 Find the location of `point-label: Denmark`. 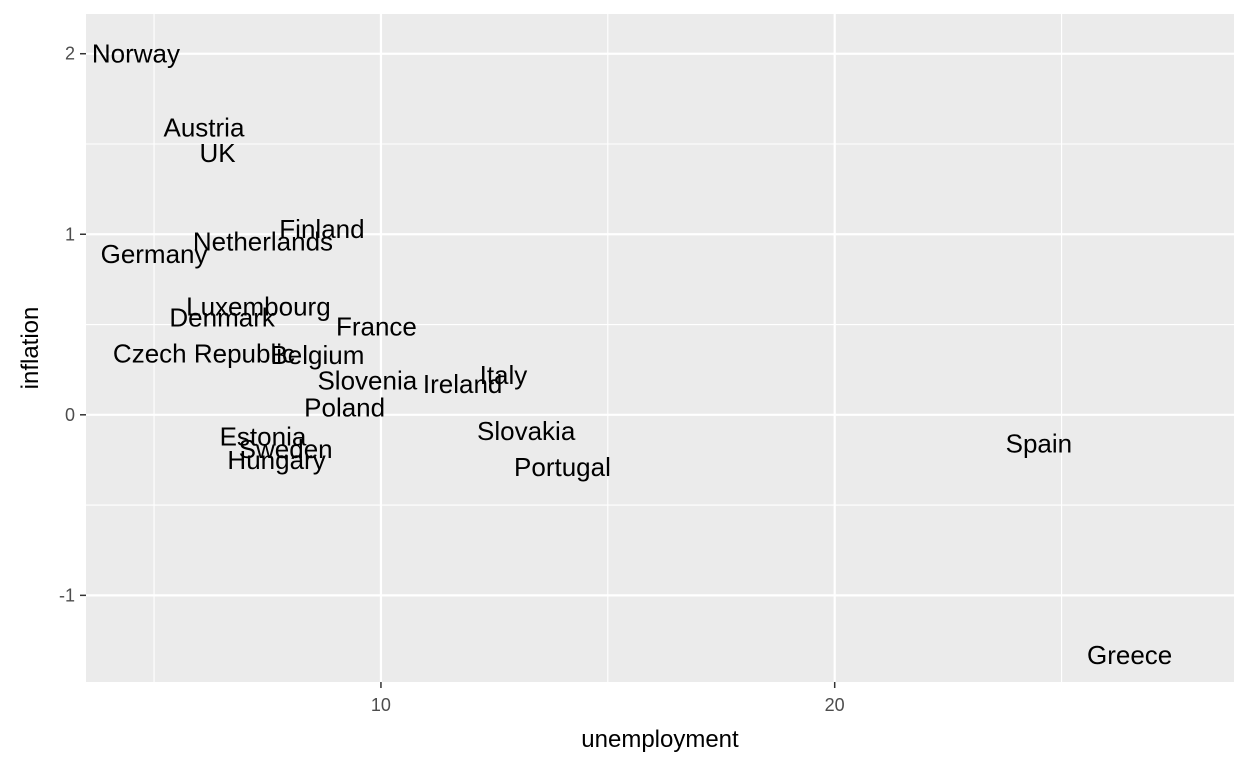

point-label: Denmark is located at coordinates (222, 317).